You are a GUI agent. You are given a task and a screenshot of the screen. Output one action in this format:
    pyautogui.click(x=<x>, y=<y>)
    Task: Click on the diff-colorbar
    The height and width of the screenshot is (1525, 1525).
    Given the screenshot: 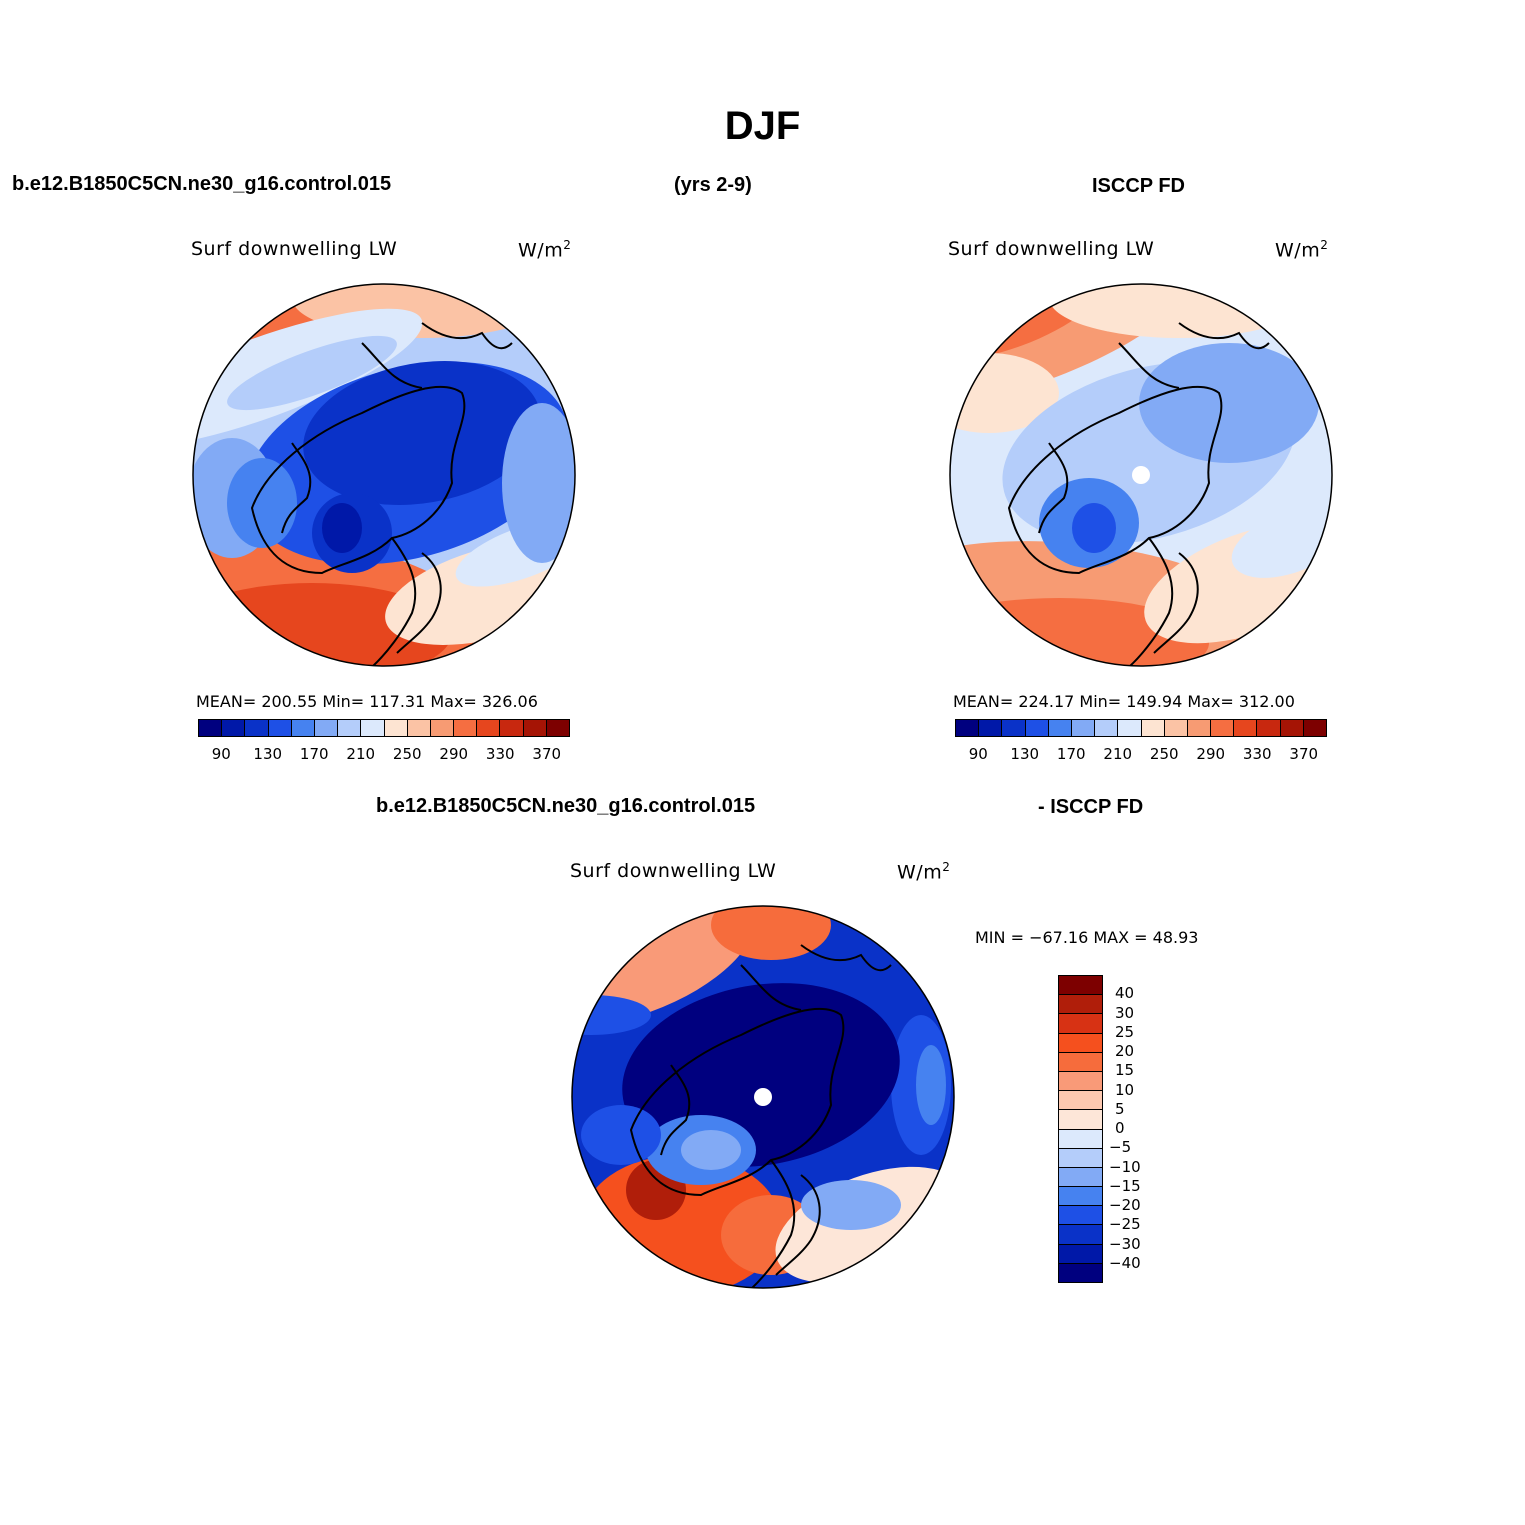 What is the action you would take?
    pyautogui.click(x=1080, y=1129)
    